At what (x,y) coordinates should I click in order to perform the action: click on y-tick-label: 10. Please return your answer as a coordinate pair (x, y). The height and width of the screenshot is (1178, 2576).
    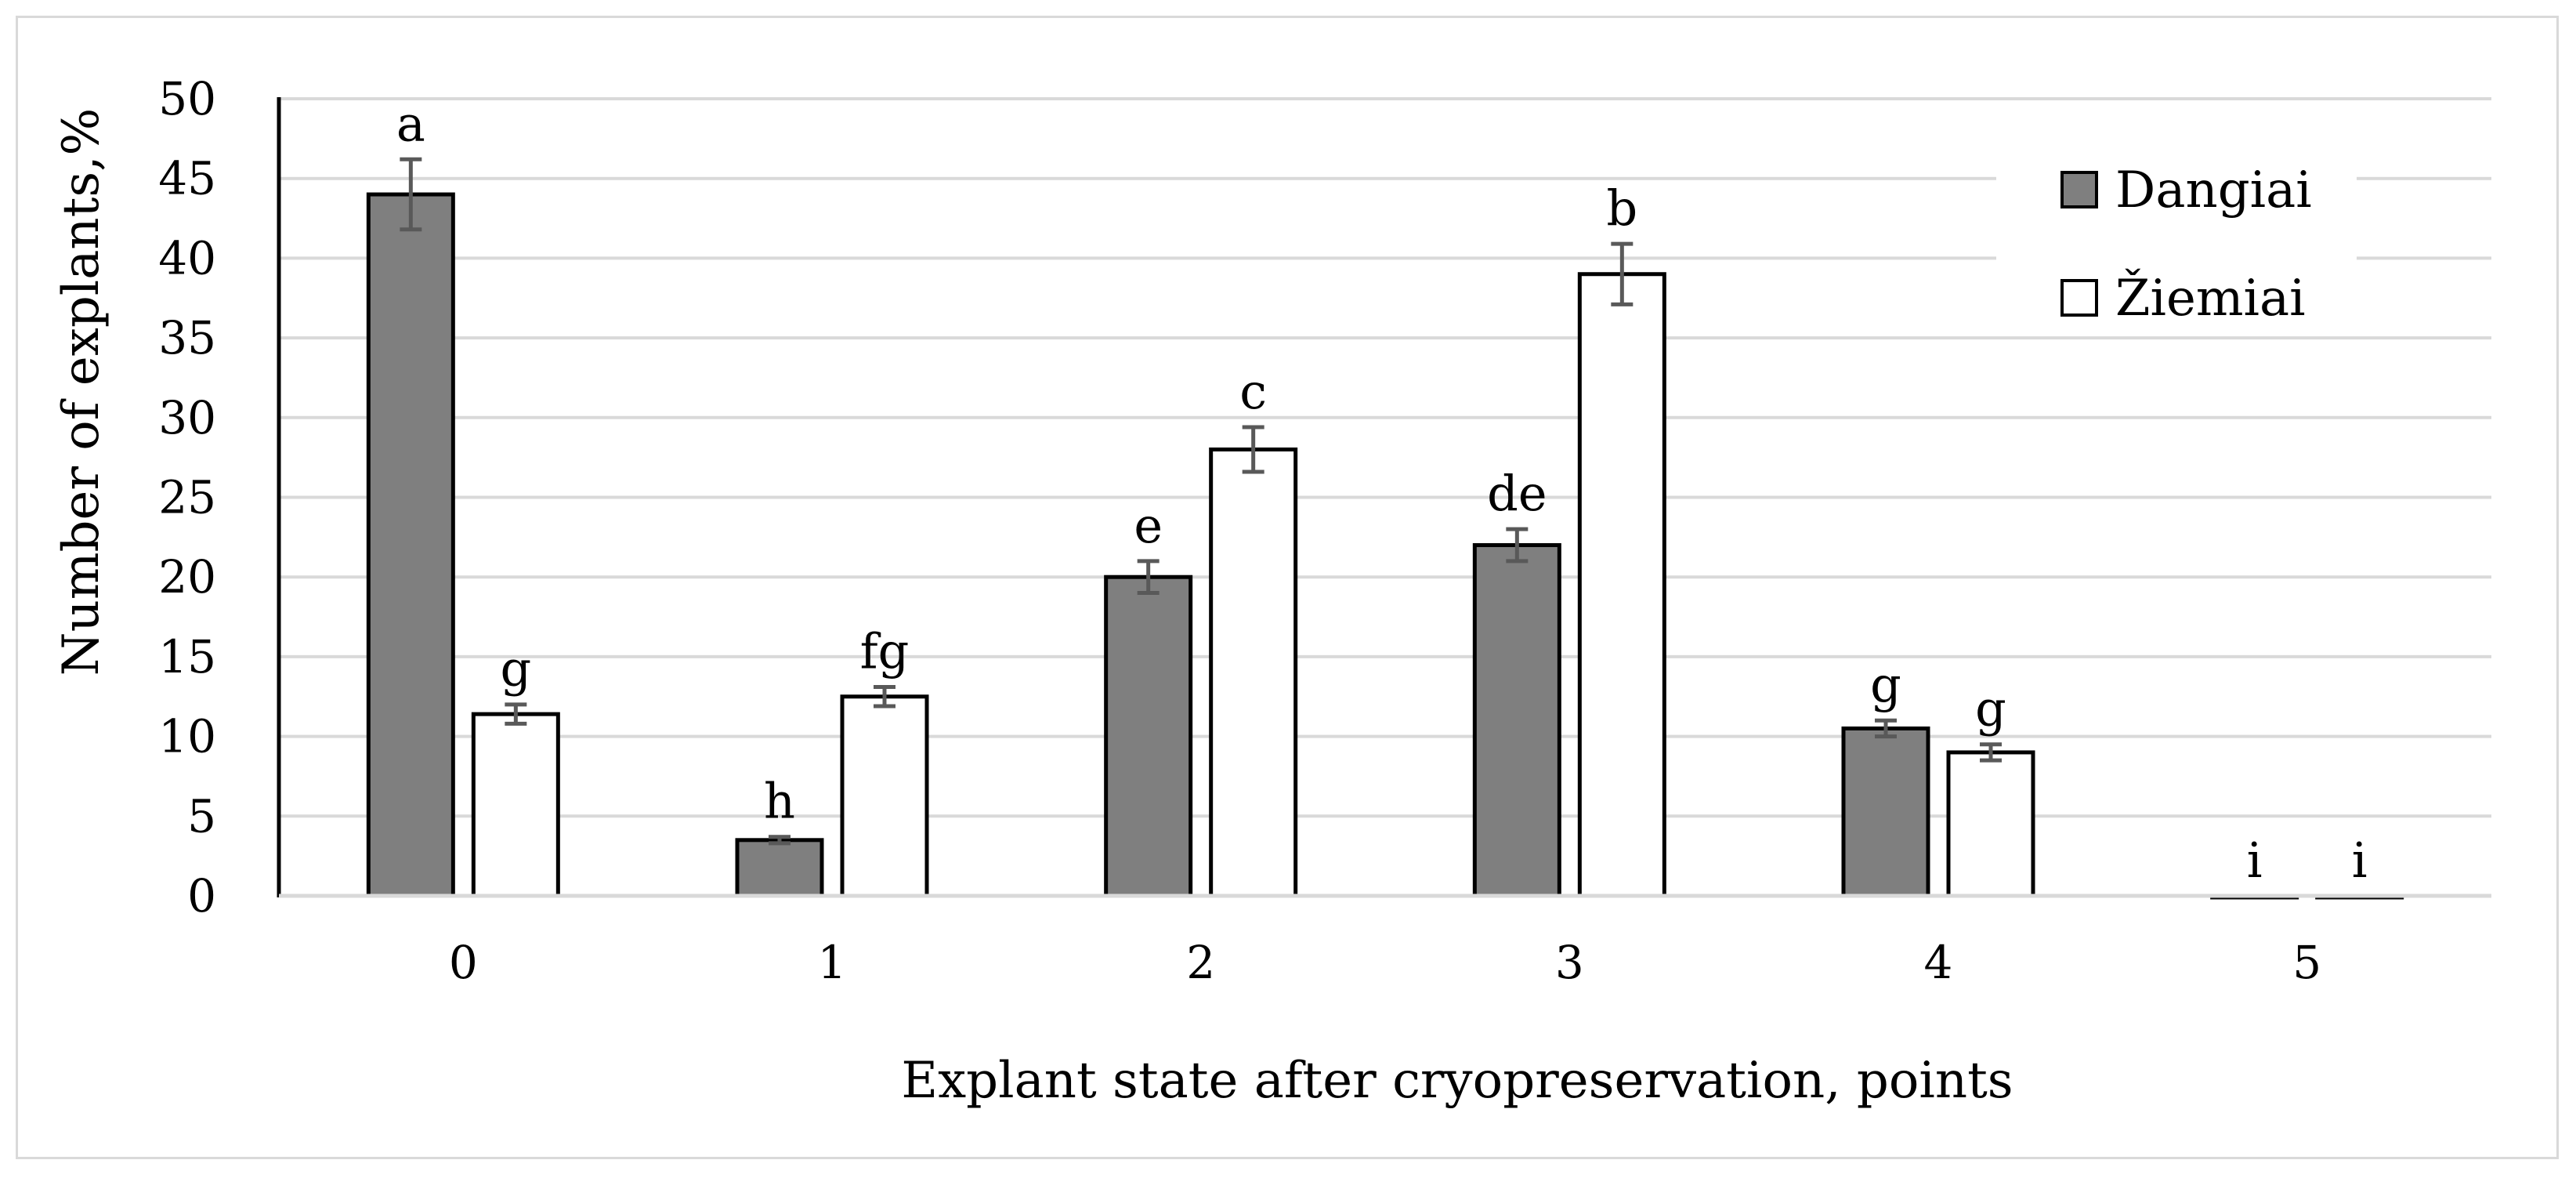
    Looking at the image, I should click on (187, 736).